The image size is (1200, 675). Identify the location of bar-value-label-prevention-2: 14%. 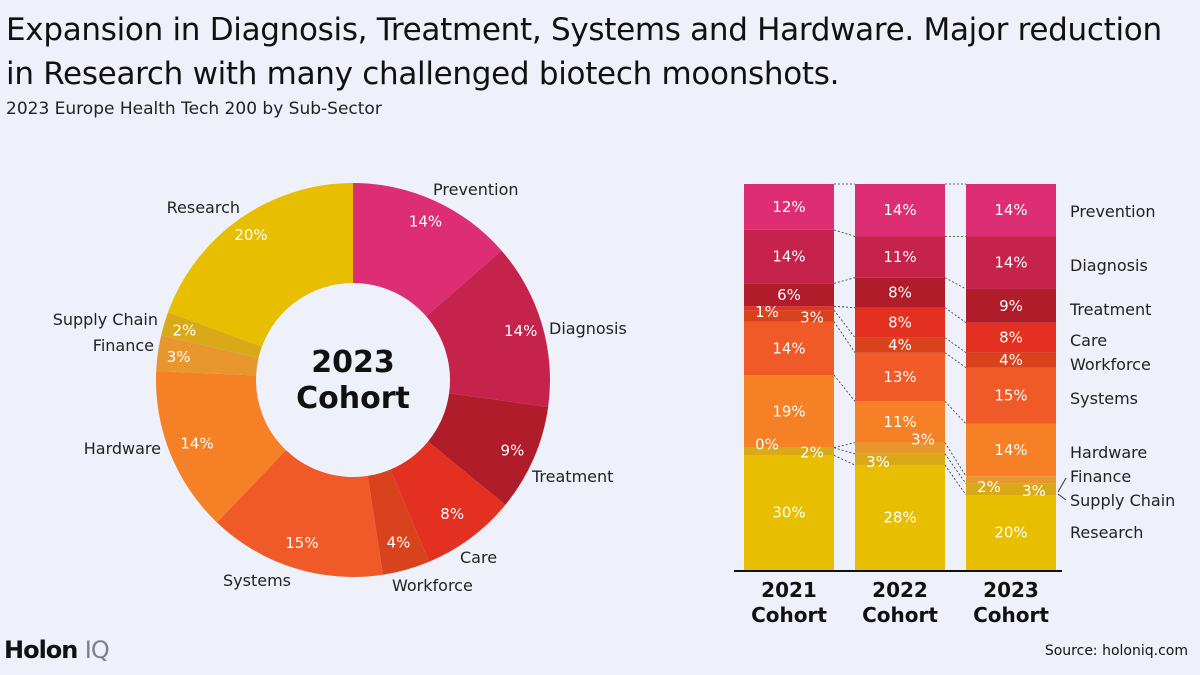
(899, 210).